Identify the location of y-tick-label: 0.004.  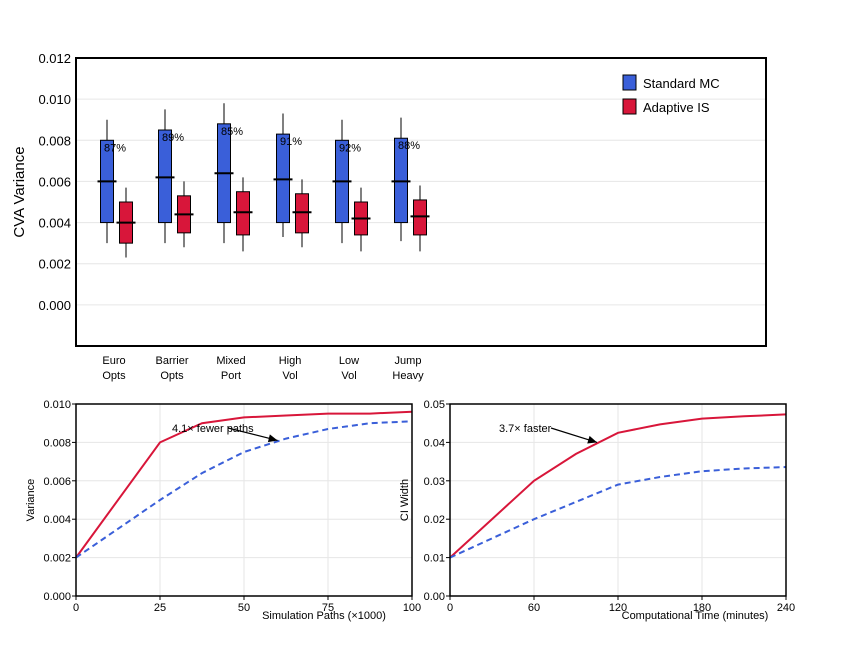
(57, 520).